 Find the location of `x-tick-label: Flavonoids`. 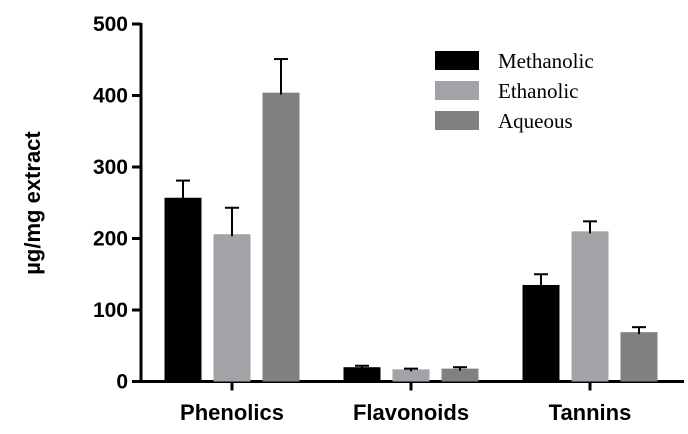

x-tick-label: Flavonoids is located at coordinates (411, 412).